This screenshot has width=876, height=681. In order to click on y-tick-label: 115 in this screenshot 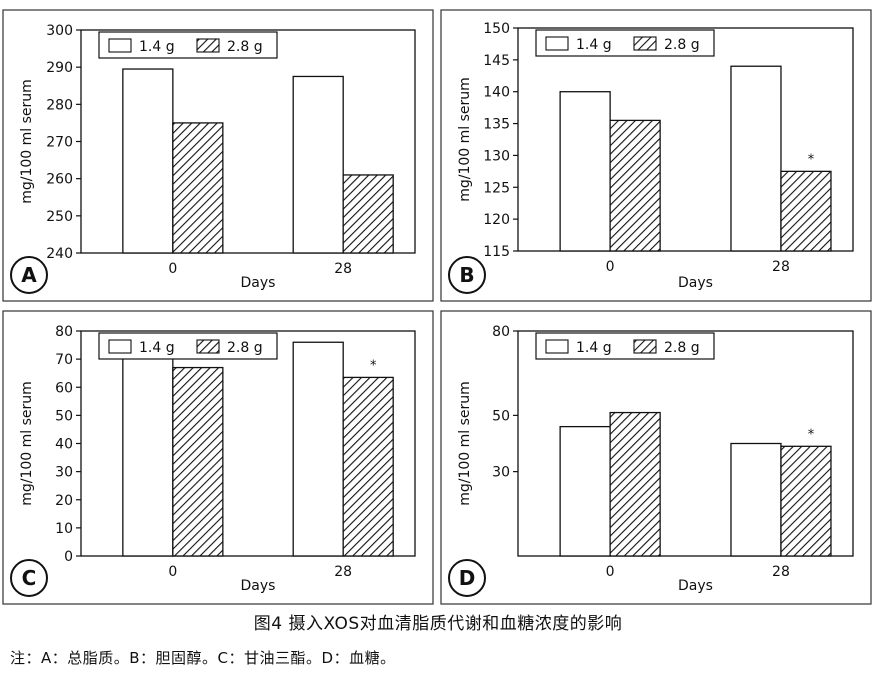, I will do `click(496, 252)`.